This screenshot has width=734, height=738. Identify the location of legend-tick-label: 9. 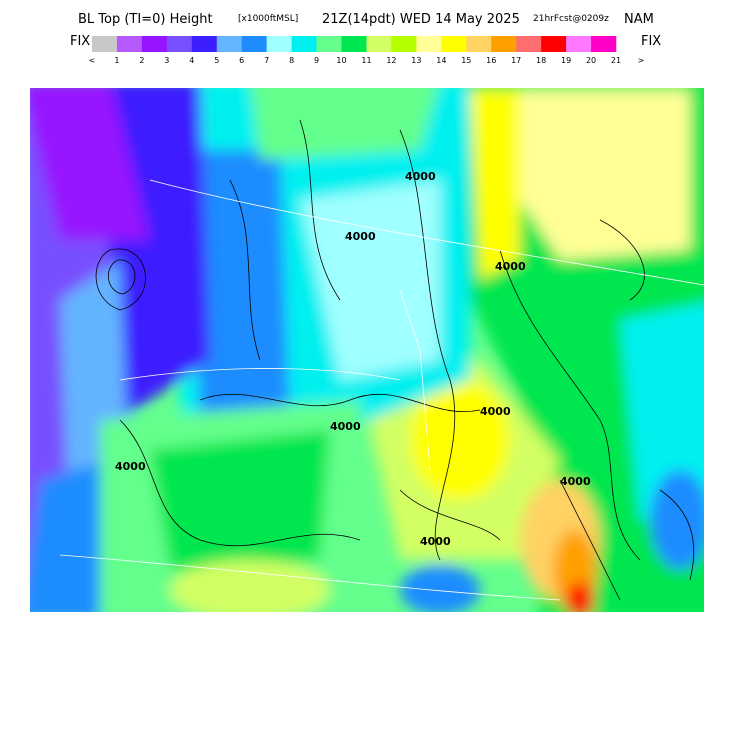
(316, 60).